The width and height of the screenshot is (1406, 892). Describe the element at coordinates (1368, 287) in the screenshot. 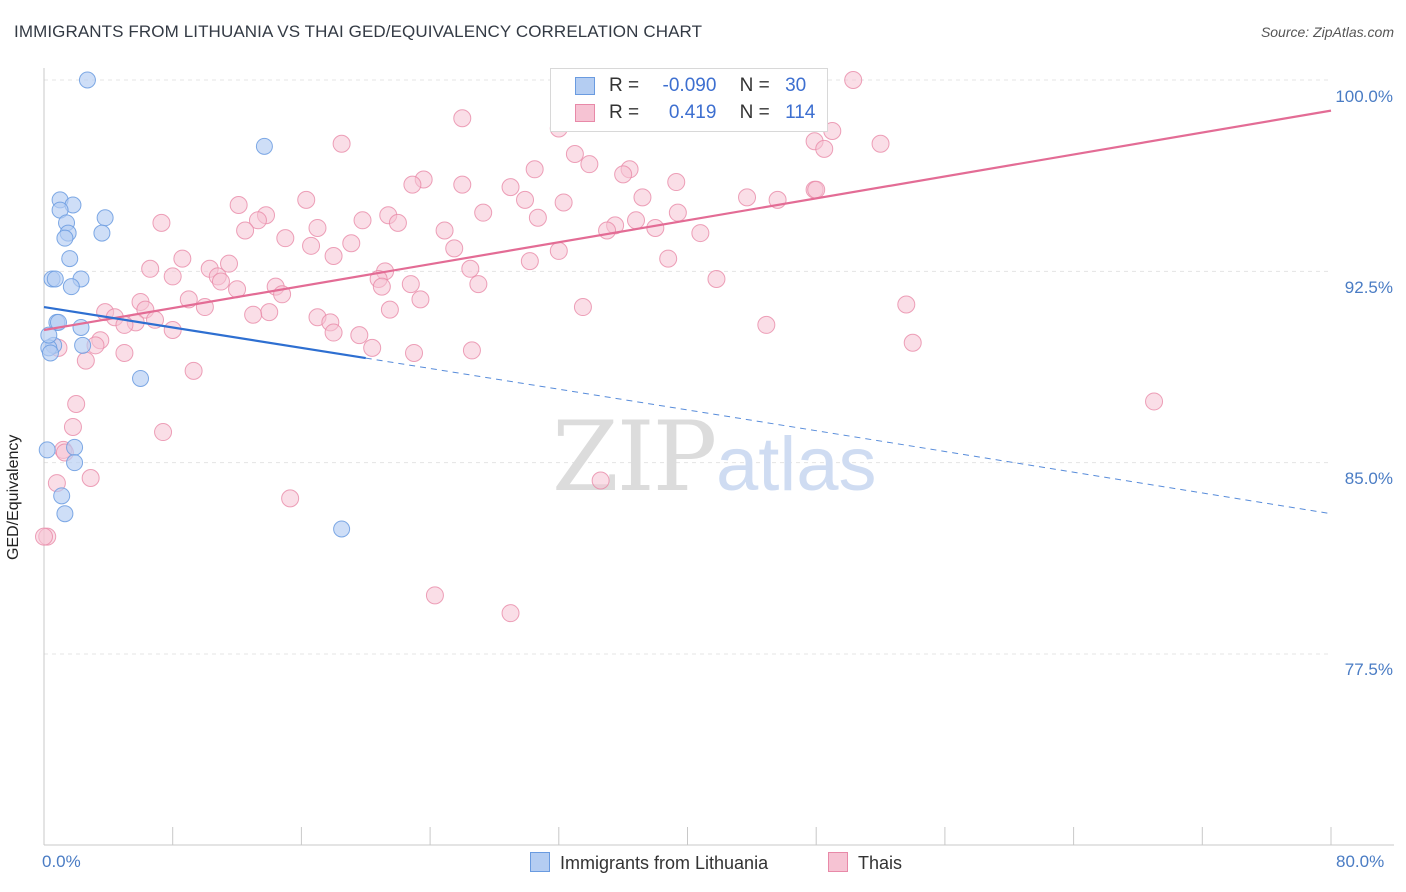

I see `y-tick-label: 92.5%` at that location.